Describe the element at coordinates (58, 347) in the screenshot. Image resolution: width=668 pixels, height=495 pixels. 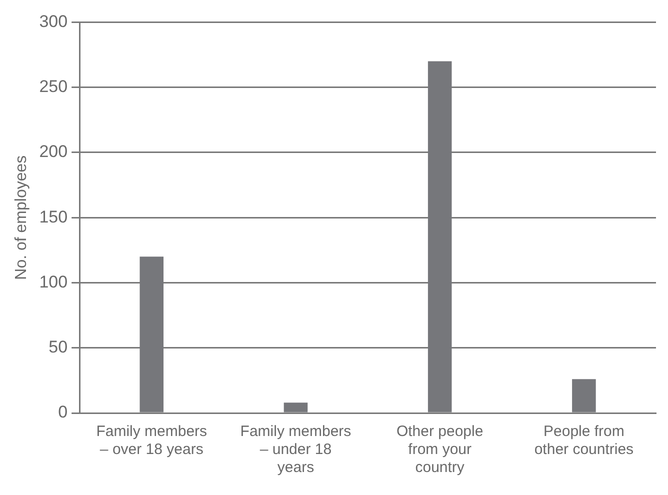
I see `y-tick-label: 50` at that location.